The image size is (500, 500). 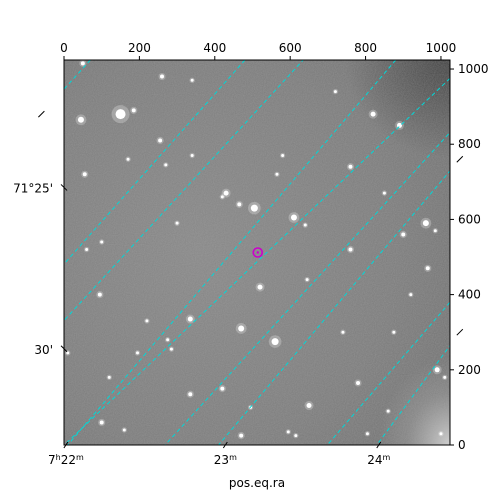 What do you see at coordinates (225, 445) in the screenshot?
I see `ra-tick` at bounding box center [225, 445].